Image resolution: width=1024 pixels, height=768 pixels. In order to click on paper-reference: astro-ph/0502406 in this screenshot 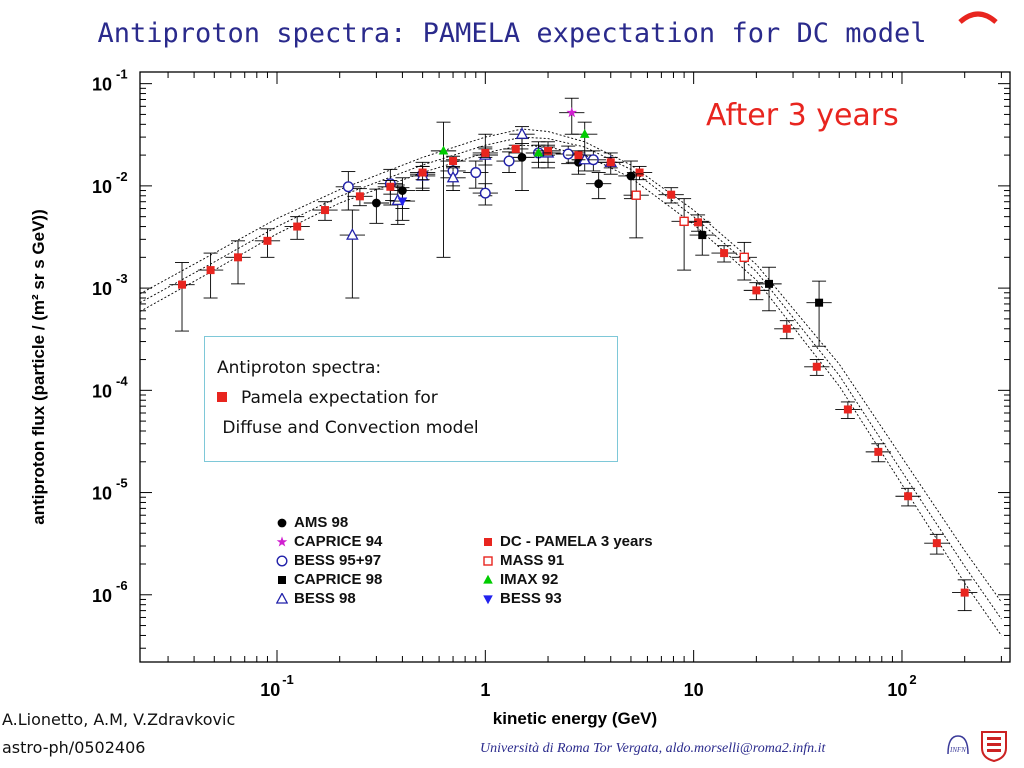, I will do `click(74, 747)`.